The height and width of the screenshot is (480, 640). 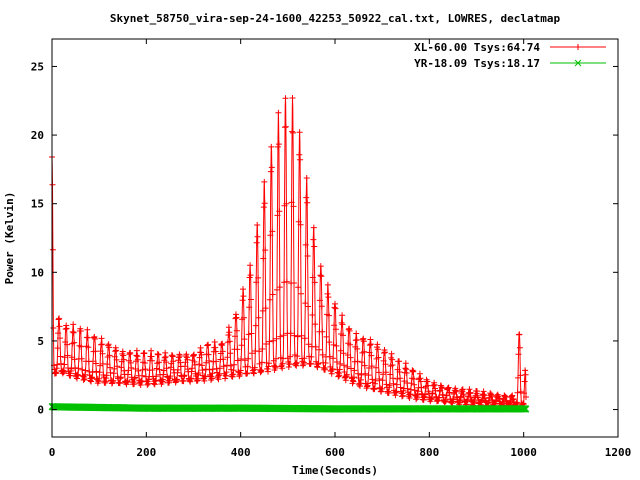 I want to click on x-tick-label: 200, so click(x=146, y=452).